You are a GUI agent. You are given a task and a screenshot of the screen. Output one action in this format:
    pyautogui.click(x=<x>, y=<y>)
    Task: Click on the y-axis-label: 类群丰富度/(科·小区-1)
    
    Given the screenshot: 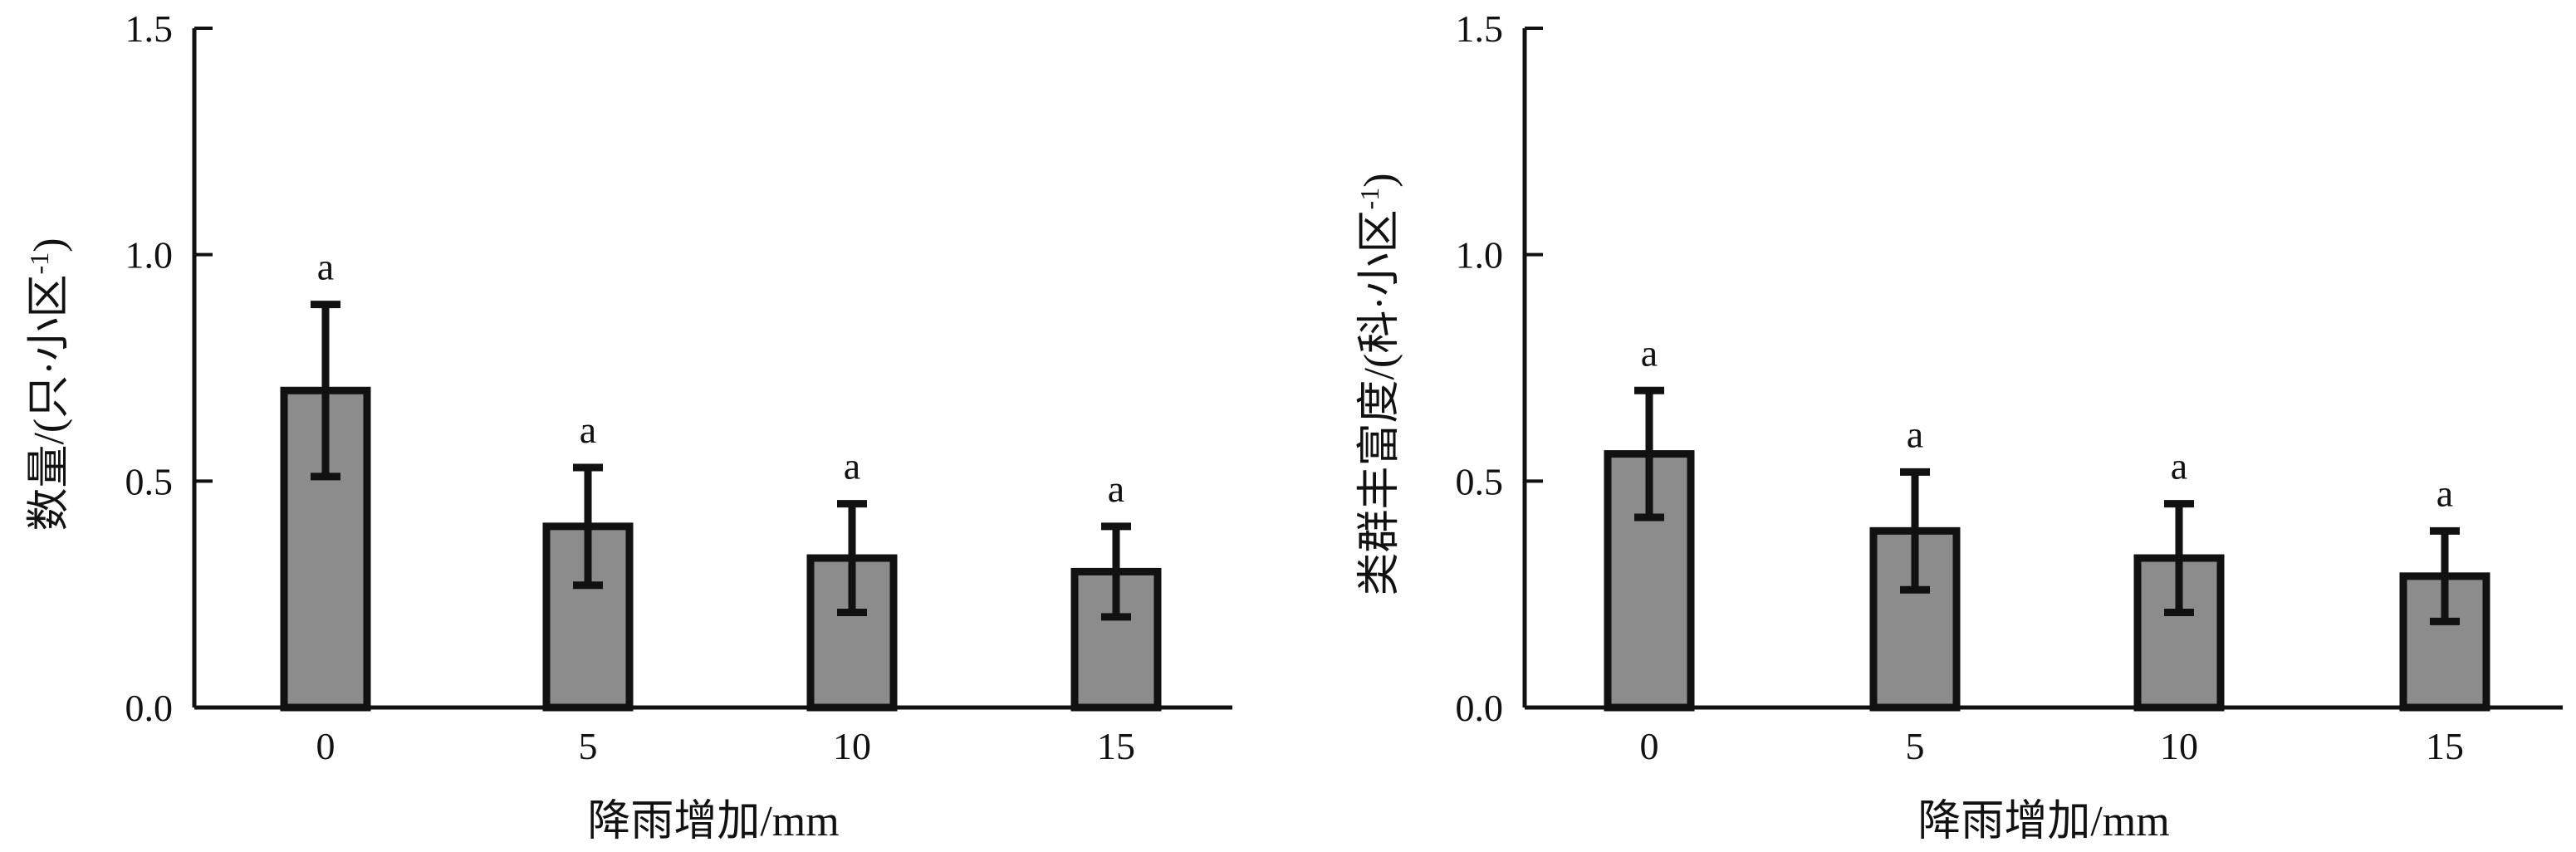 What is the action you would take?
    pyautogui.click(x=1379, y=384)
    